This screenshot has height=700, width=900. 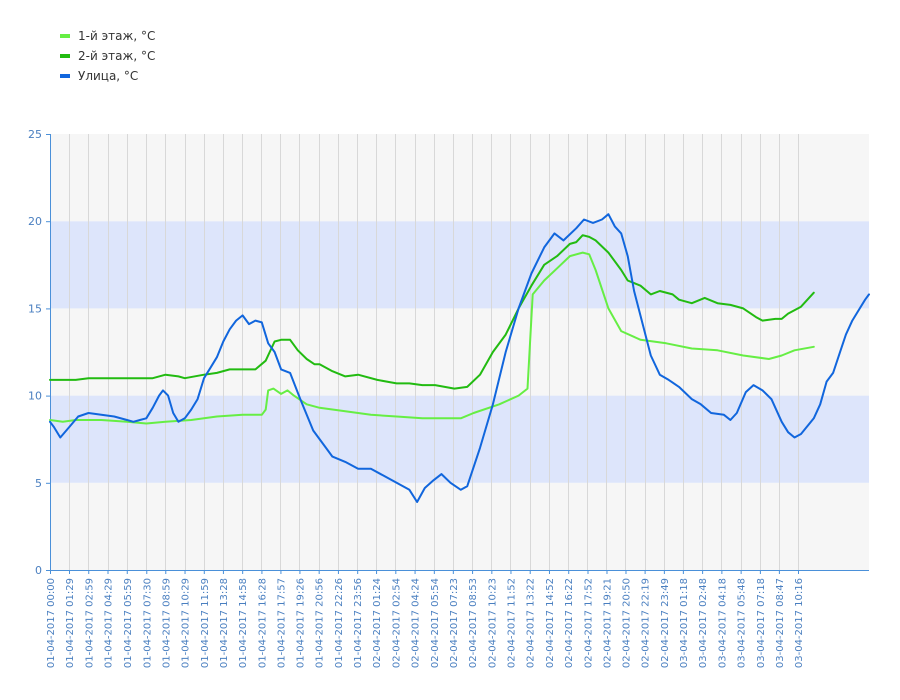 What do you see at coordinates (117, 36) in the screenshot?
I see `legend-label-1: 1-й этаж, °C` at bounding box center [117, 36].